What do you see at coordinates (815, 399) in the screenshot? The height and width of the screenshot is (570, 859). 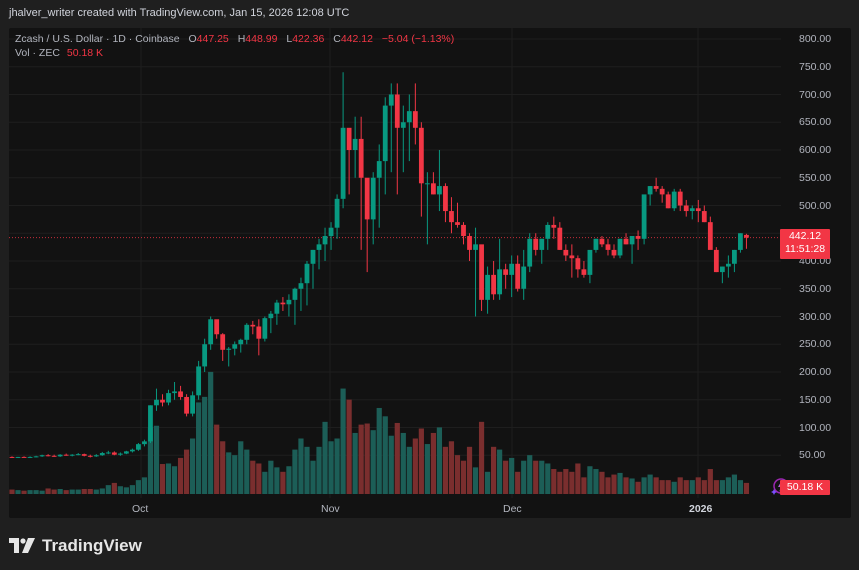 I see `price-axis-label: 150.00` at bounding box center [815, 399].